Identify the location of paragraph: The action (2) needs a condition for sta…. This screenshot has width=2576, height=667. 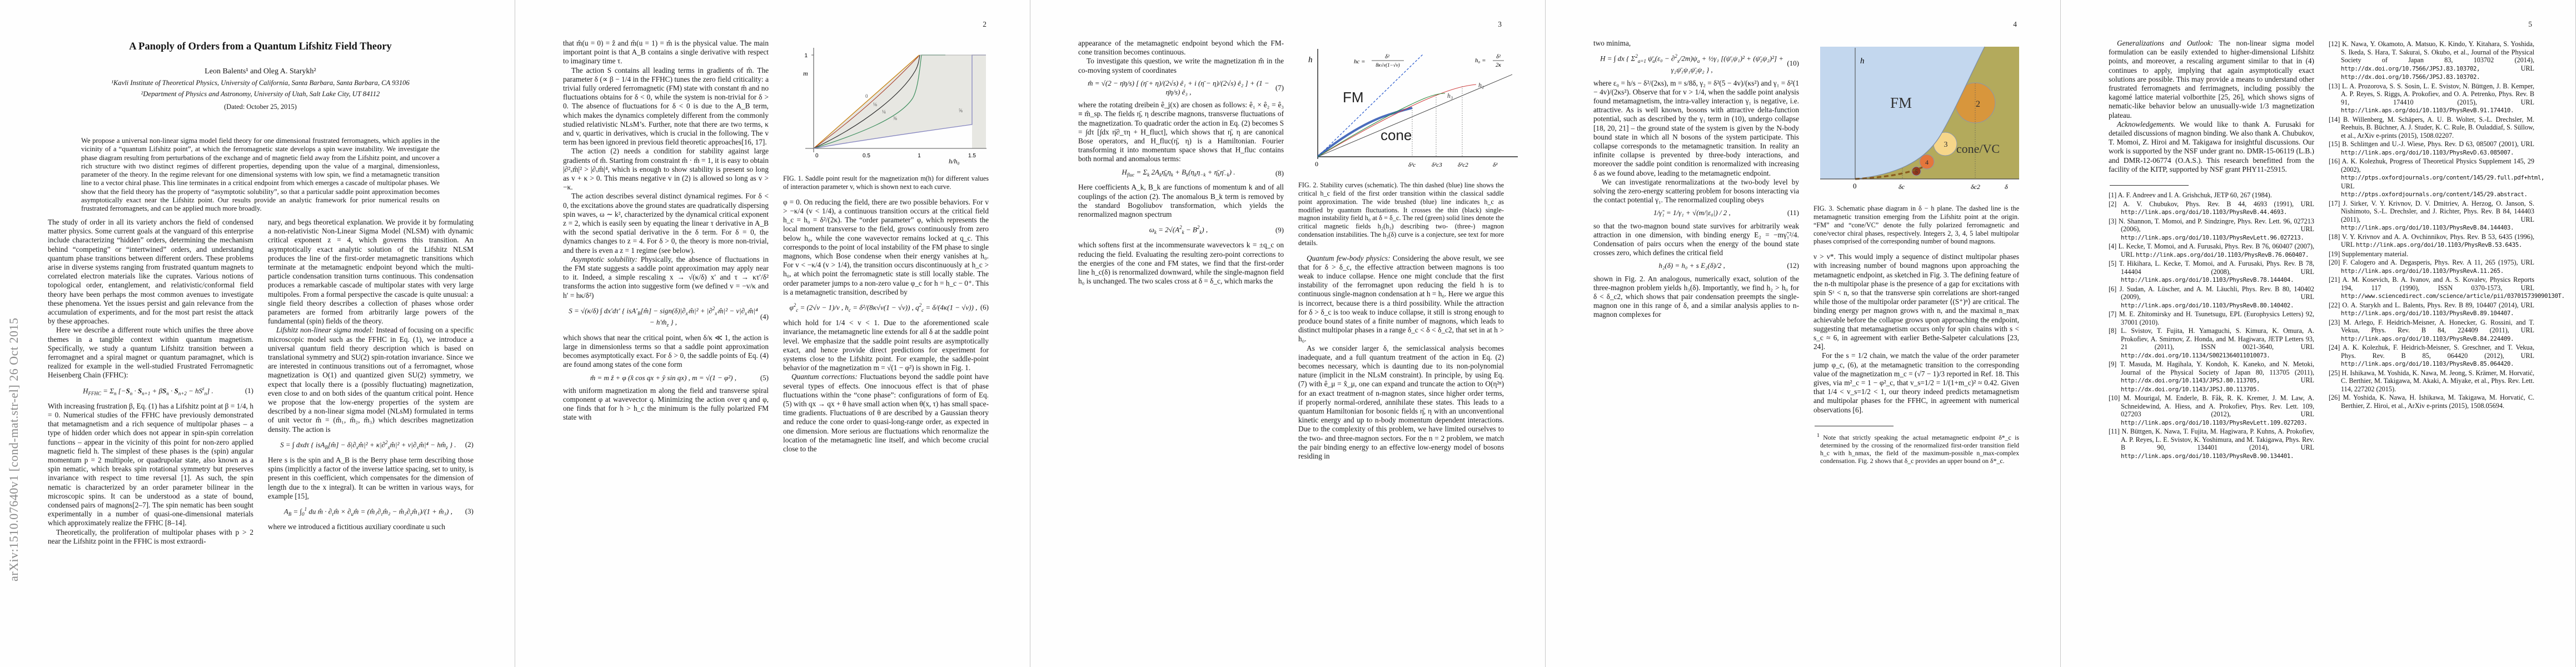
(666, 169).